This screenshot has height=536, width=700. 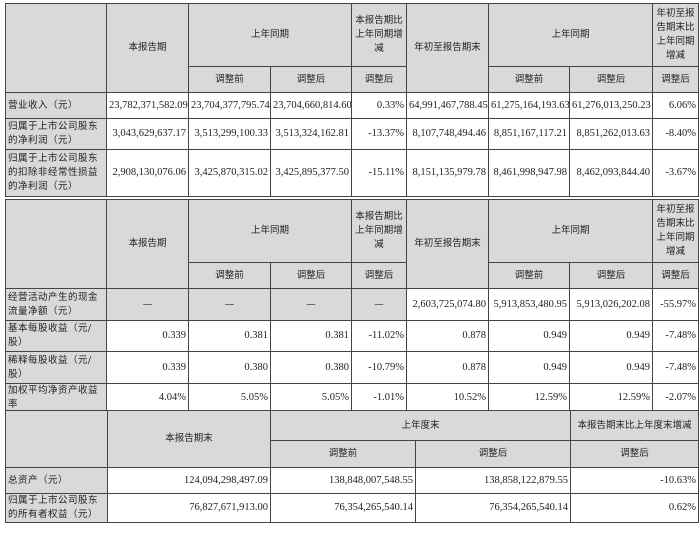 I want to click on value-cell: -11.02%, so click(x=379, y=336).